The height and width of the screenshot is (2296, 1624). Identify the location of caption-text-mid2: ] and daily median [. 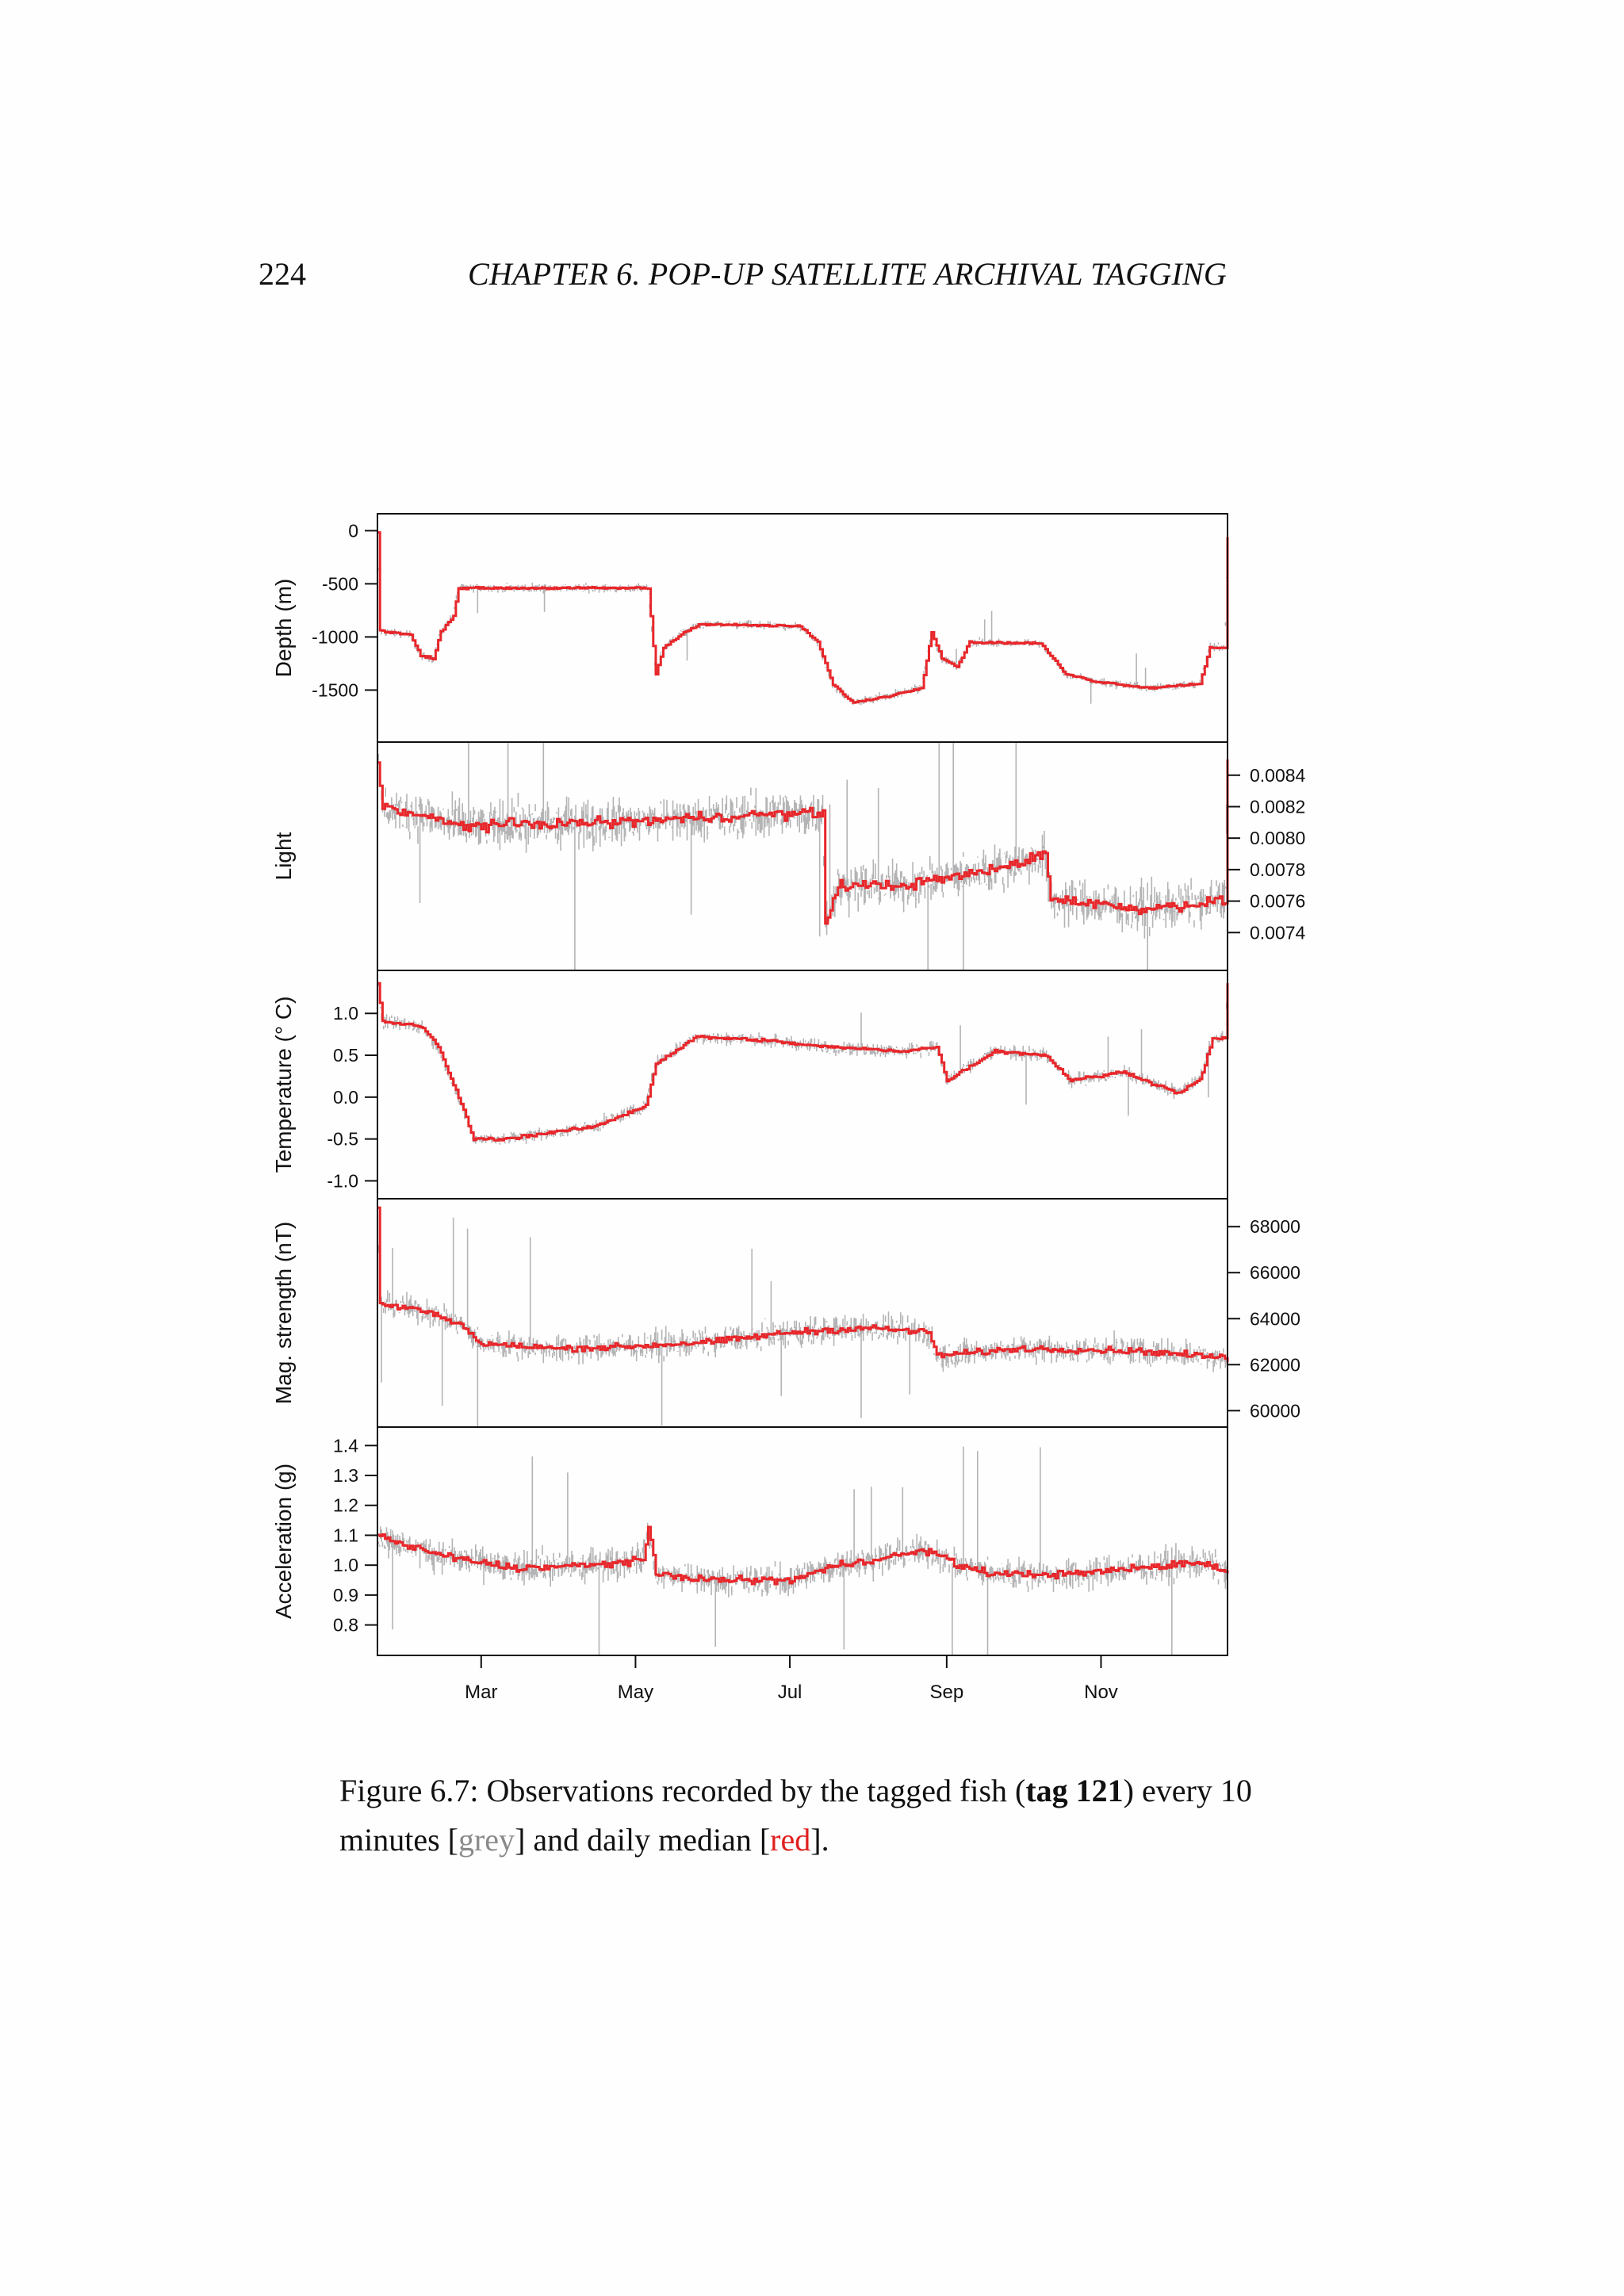
(643, 1840).